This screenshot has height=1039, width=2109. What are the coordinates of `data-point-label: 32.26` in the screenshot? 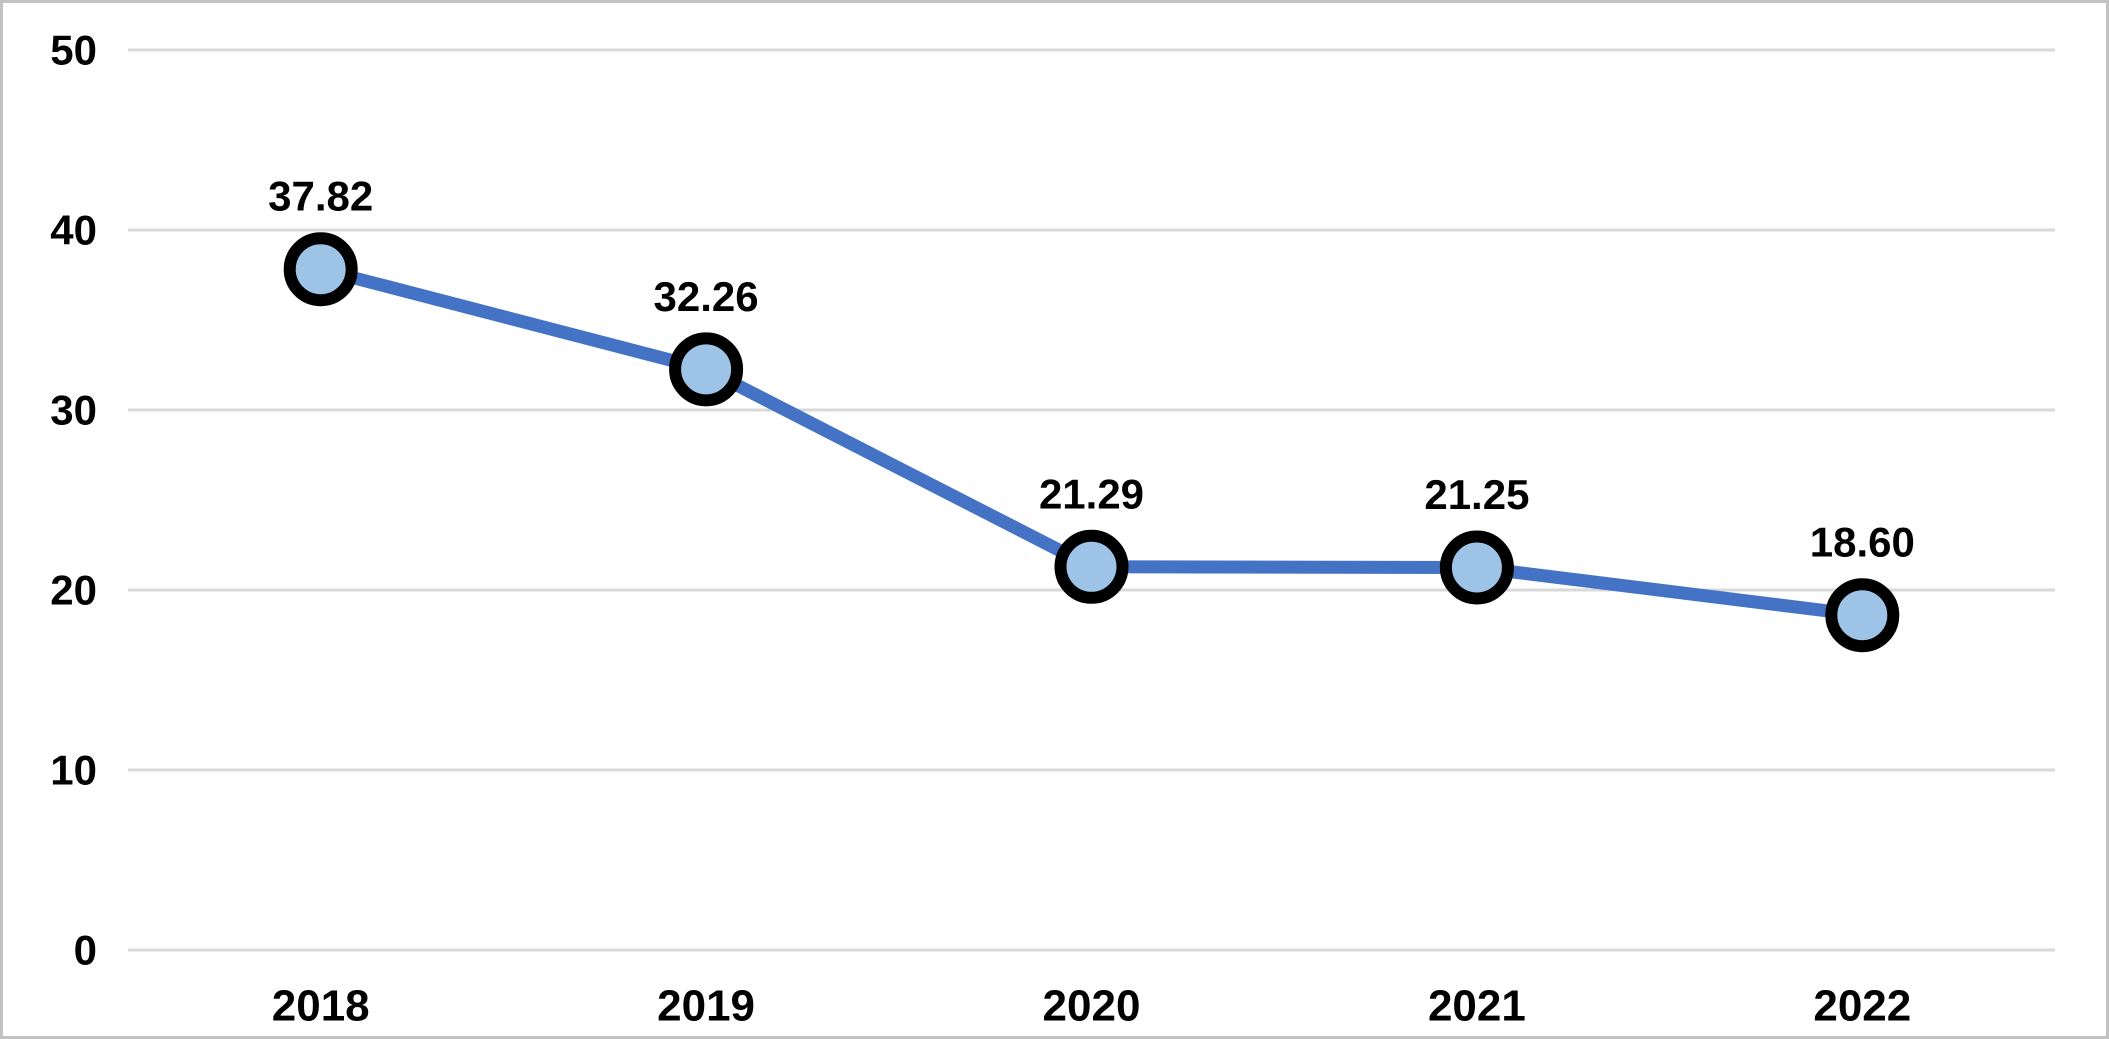 It's located at (706, 296).